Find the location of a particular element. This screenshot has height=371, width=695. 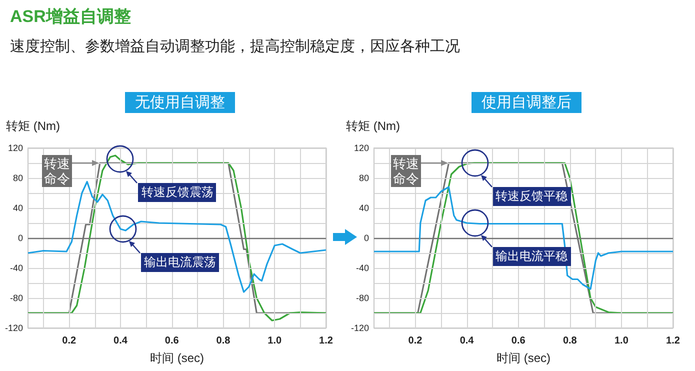

annotation: 输出电流平稳 is located at coordinates (531, 256).